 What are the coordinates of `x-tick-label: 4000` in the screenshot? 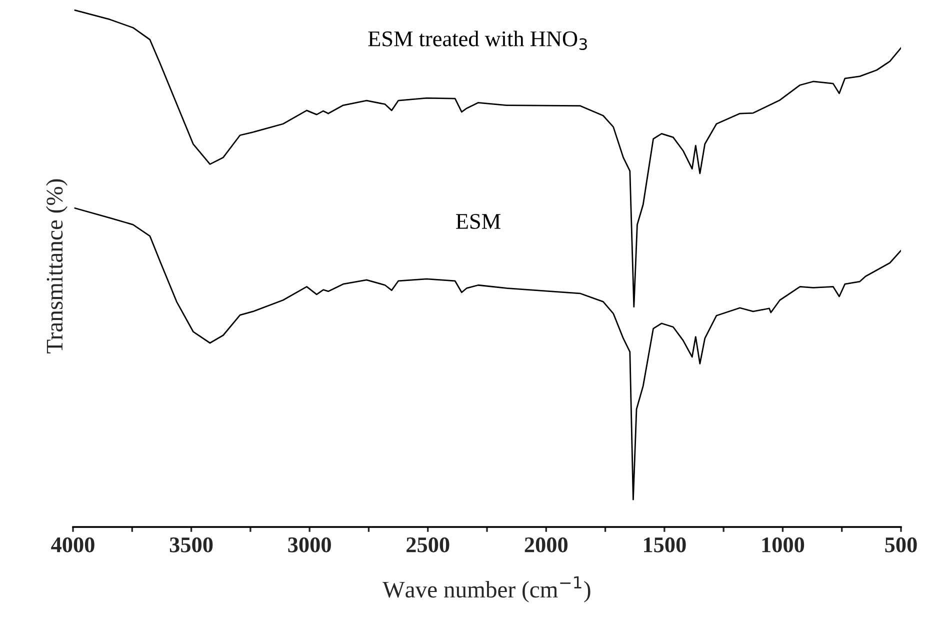 It's located at (72, 544).